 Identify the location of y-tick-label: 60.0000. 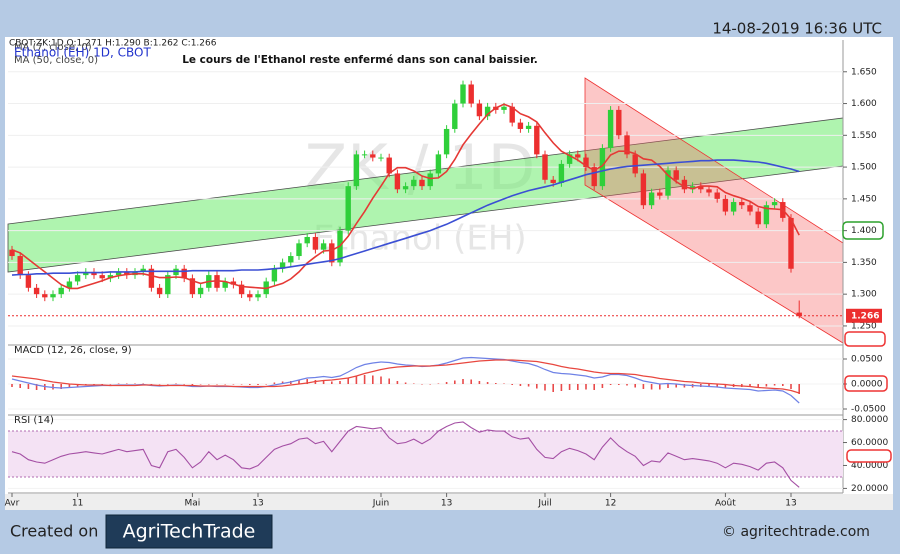
(869, 443).